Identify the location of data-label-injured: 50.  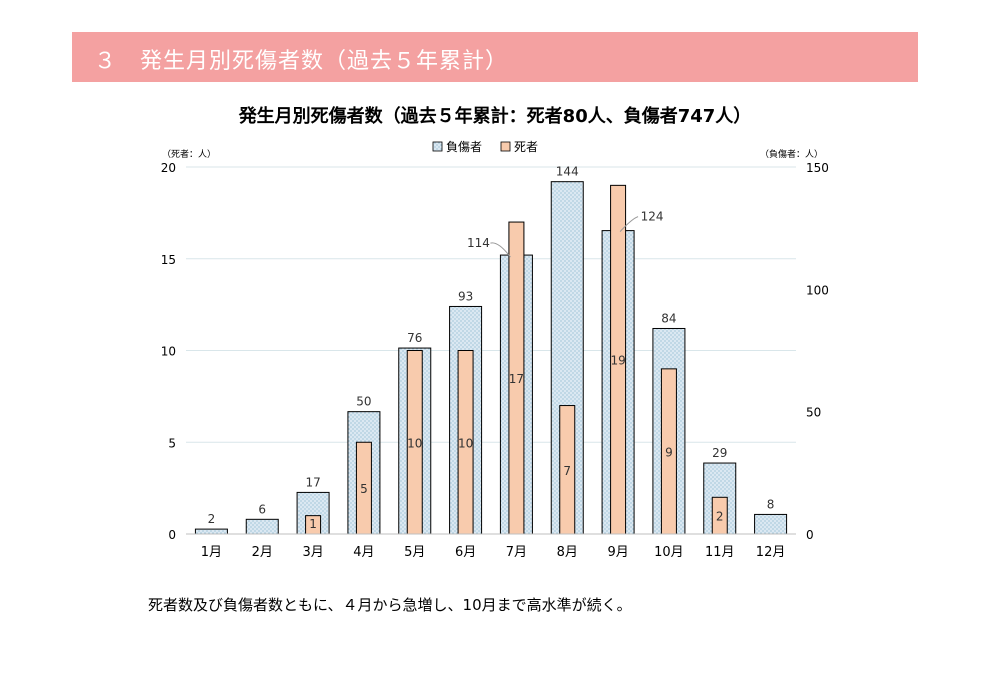
(363, 402).